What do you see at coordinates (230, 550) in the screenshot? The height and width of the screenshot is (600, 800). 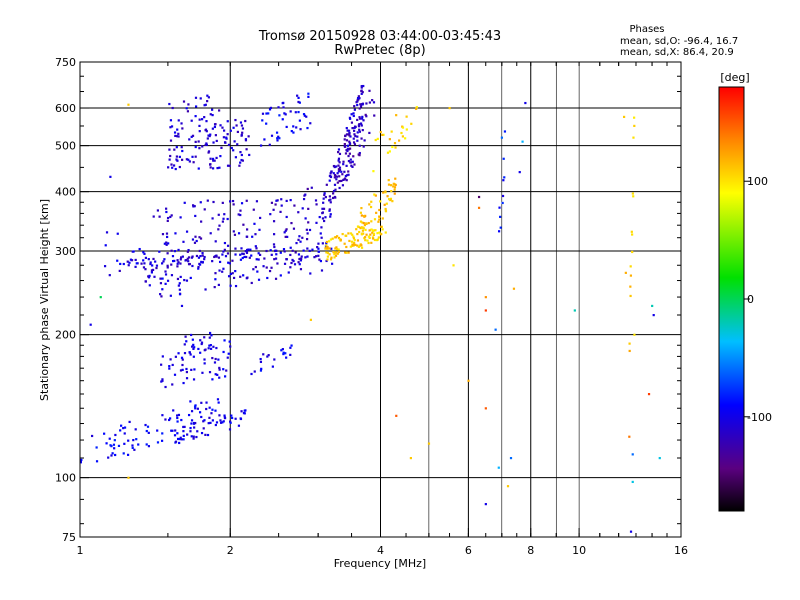 I see `x-tick-label: 2` at bounding box center [230, 550].